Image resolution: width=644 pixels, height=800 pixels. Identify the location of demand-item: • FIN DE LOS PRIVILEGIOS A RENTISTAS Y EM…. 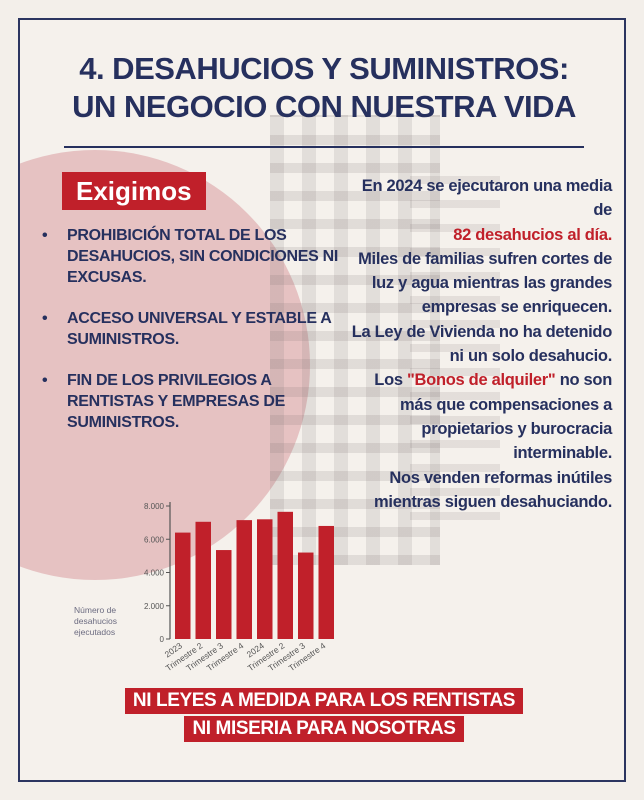
(192, 401).